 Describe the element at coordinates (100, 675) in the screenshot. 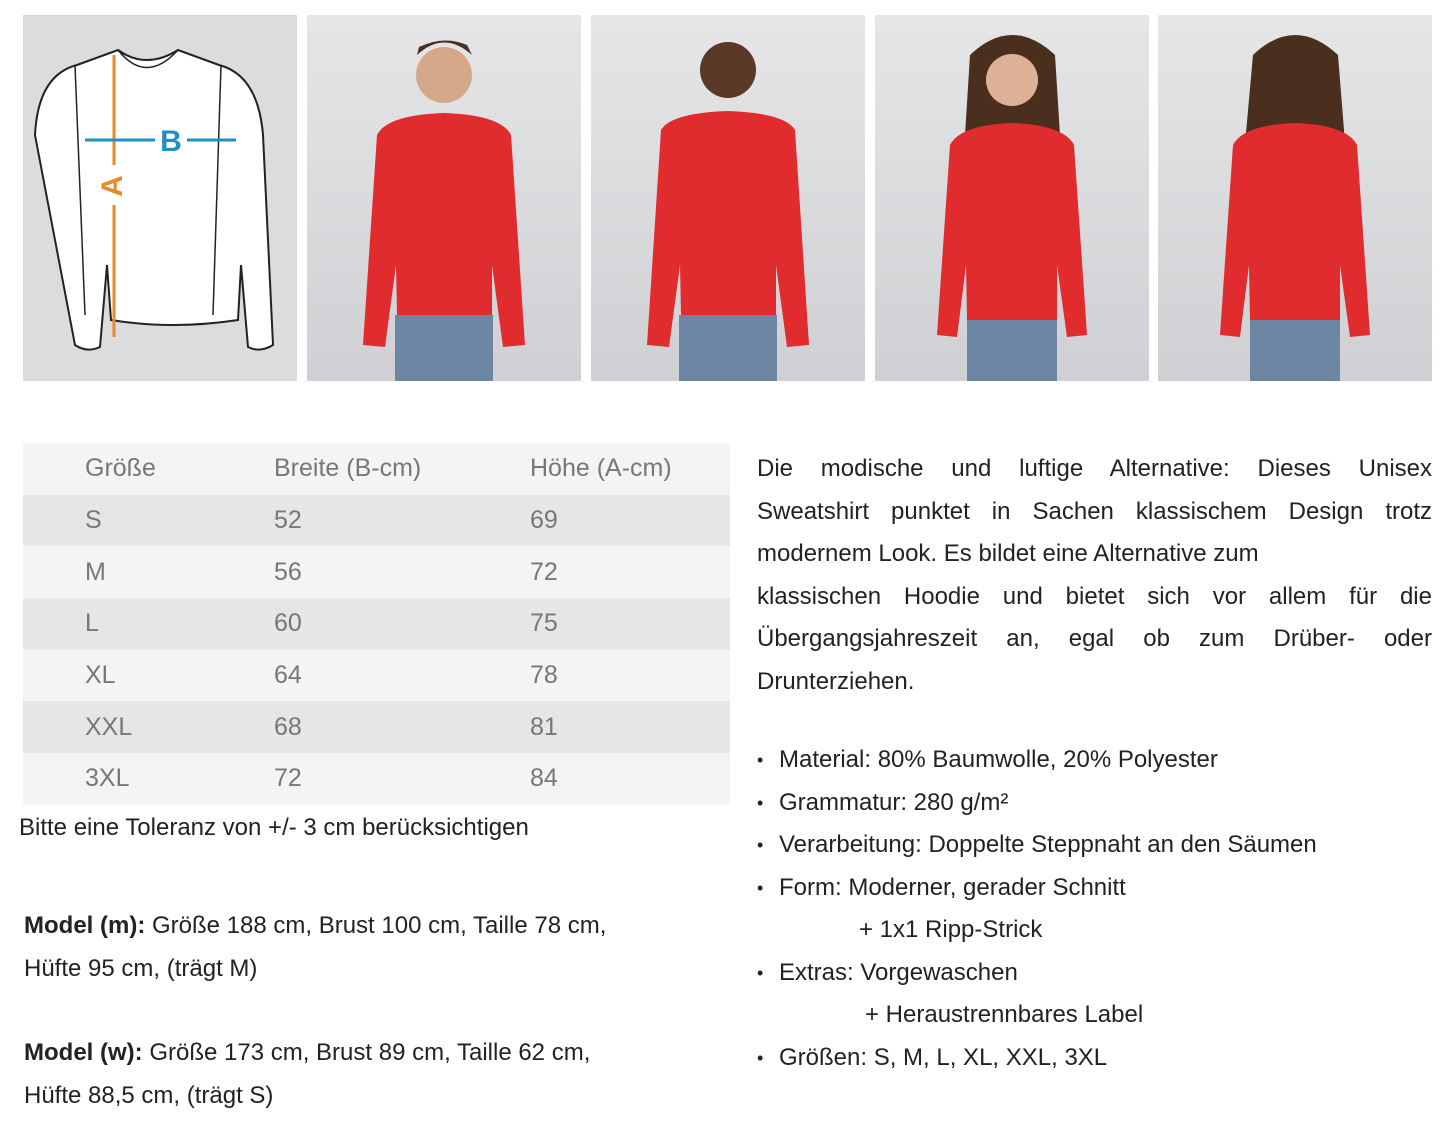

I see `cell-size: XL` at that location.